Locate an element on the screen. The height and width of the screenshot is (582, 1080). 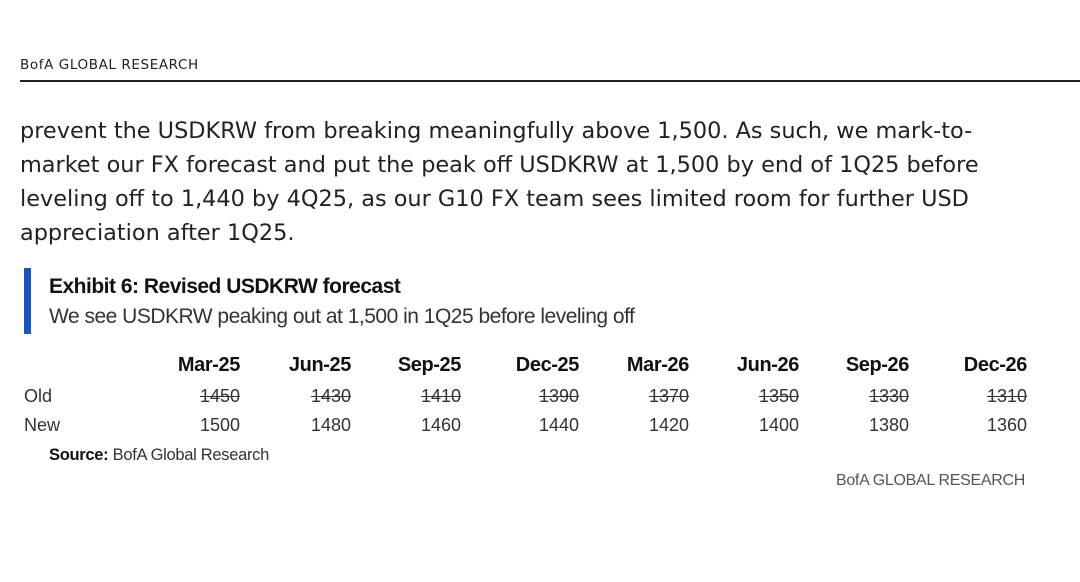
table-cell: 1350 is located at coordinates (778, 396).